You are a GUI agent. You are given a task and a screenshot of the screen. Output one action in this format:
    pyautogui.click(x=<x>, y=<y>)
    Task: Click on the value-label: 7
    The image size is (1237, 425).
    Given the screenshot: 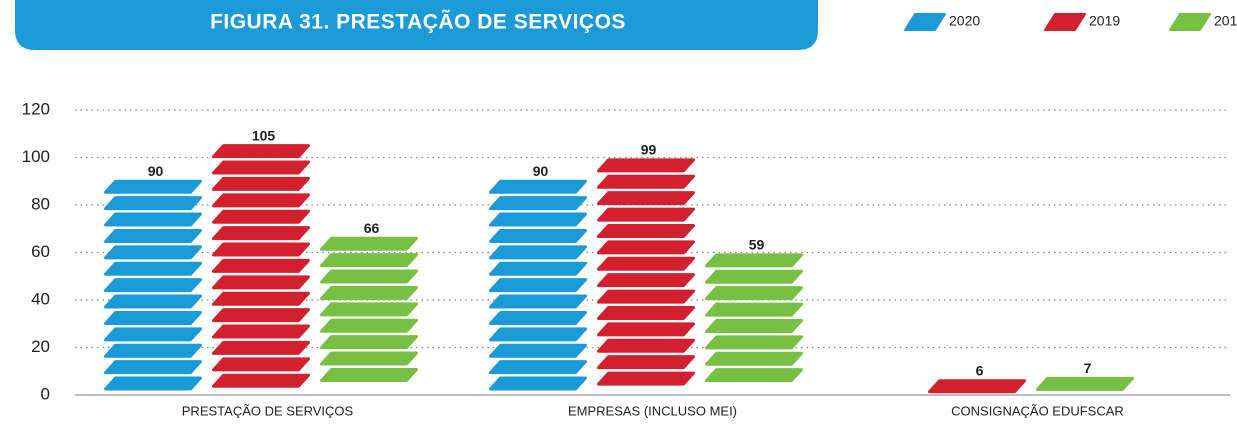 What is the action you would take?
    pyautogui.click(x=1088, y=368)
    